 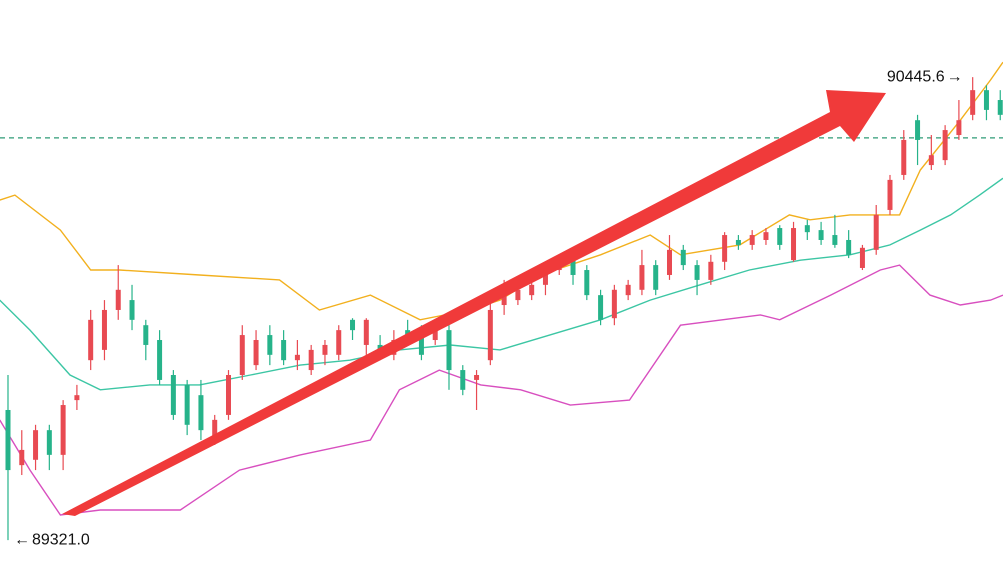 I want to click on price-label: 89321.0, so click(x=61, y=539).